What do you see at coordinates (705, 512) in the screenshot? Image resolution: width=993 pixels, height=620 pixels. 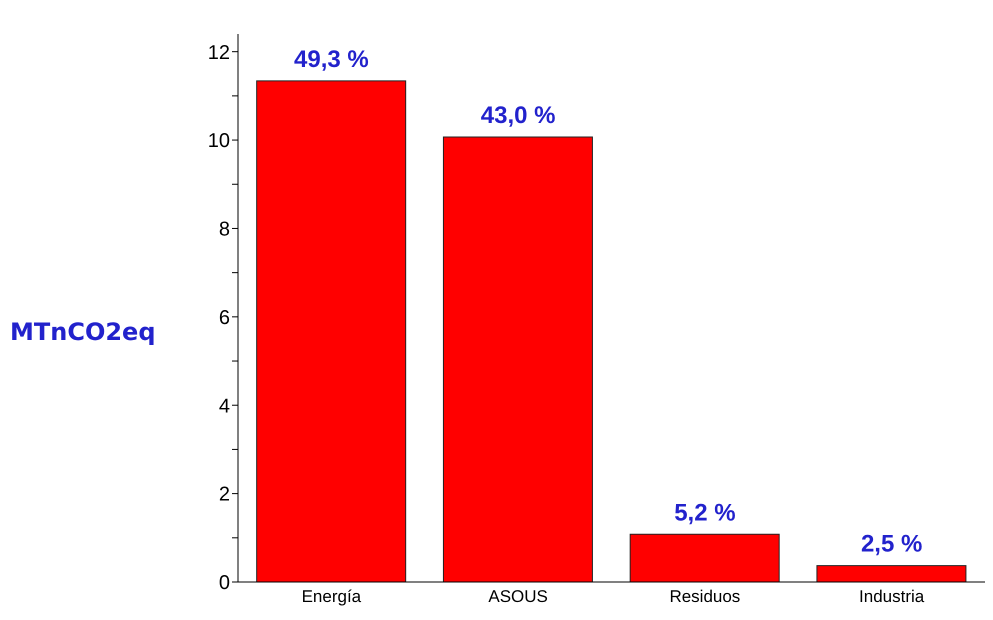 I see `annotation: 5,2 %` at bounding box center [705, 512].